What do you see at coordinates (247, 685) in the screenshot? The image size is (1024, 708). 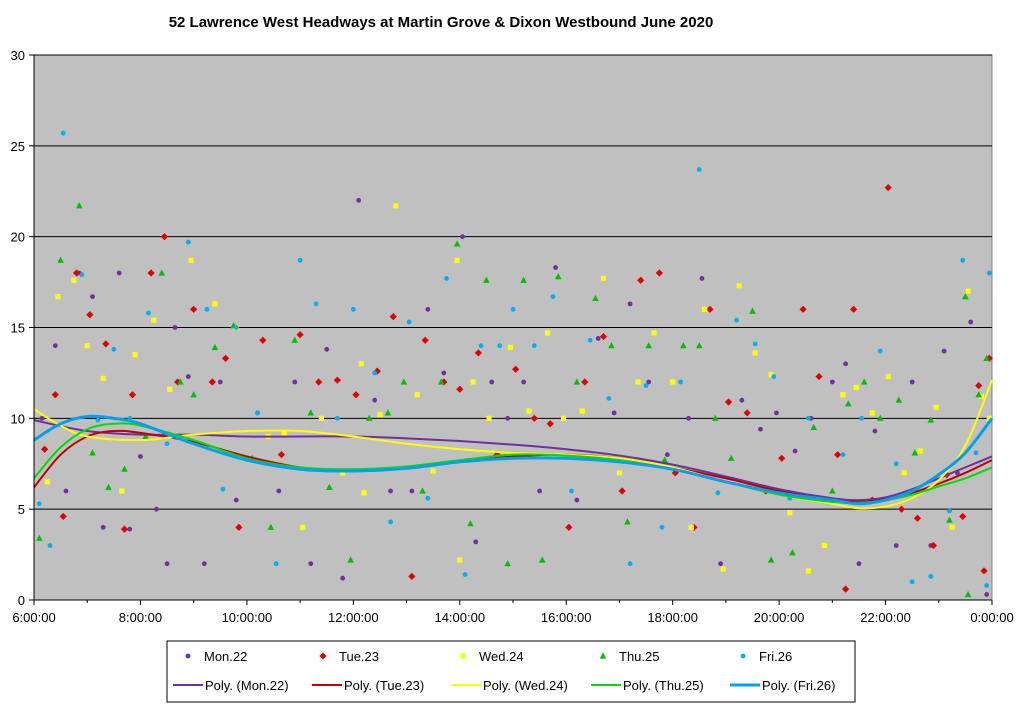 I see `legend-label: Poly. (Mon.22)` at bounding box center [247, 685].